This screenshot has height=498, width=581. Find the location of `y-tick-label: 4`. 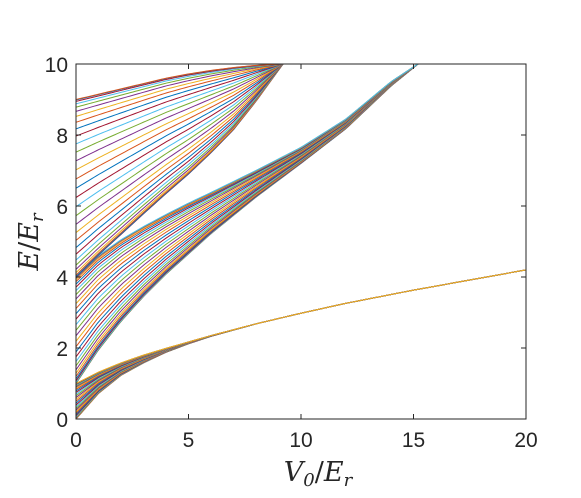

y-tick-label: 4 is located at coordinates (62, 278).